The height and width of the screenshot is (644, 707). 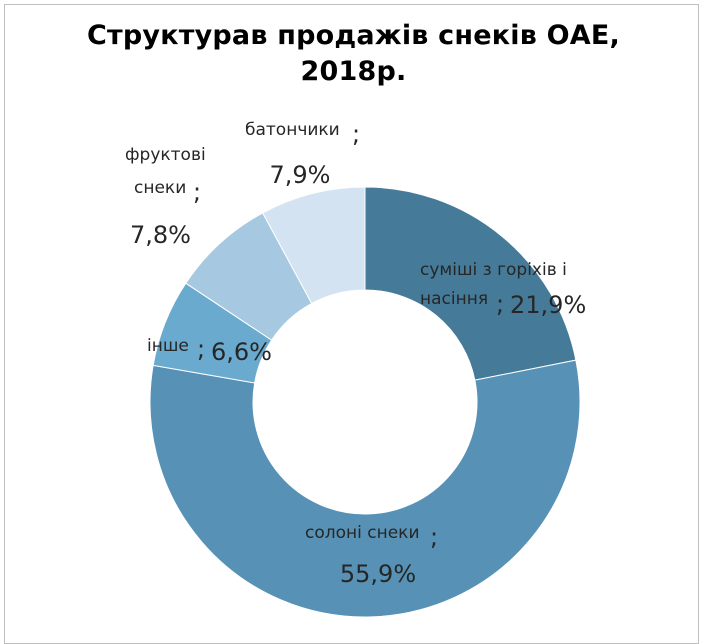 I want to click on slice-percent-label: 55,9%, so click(x=378, y=574).